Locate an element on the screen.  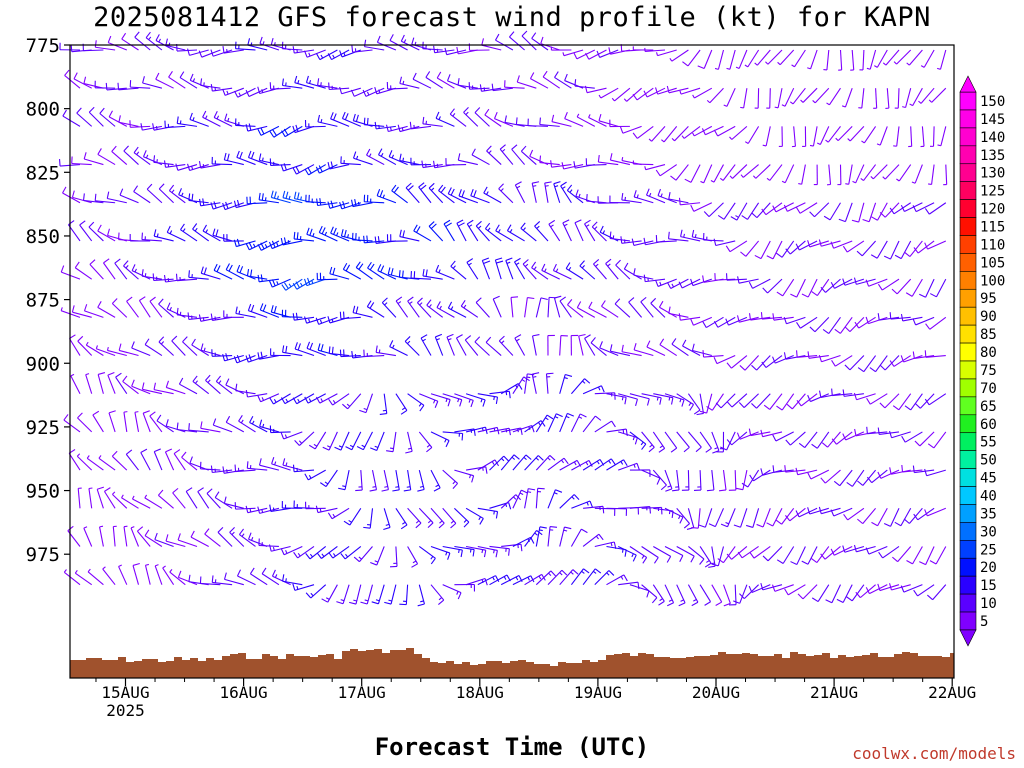
colorbar-arrow-bottom is located at coordinates (968, 638).